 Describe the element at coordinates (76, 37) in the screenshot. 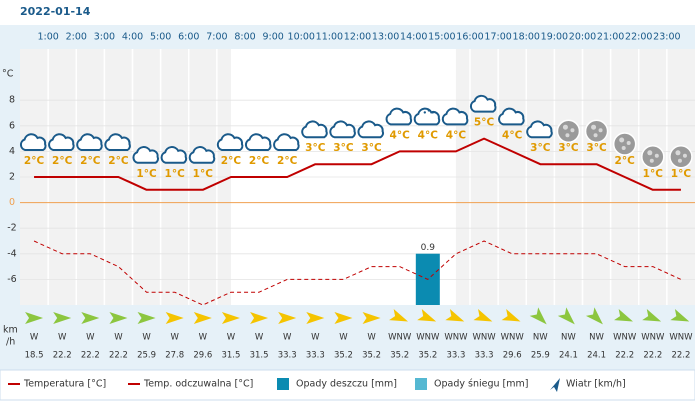

I see `hour-label: 2:00` at that location.